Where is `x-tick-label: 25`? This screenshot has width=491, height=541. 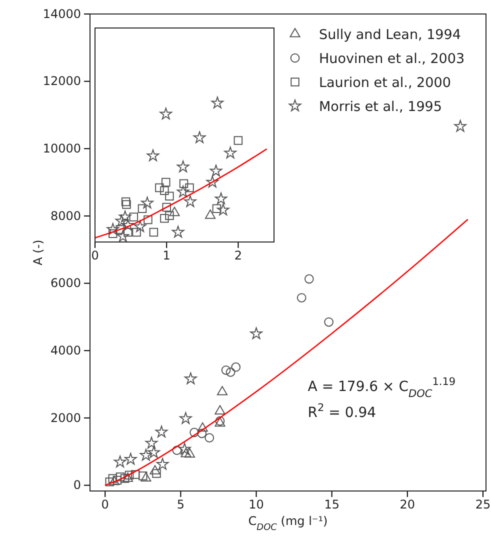 x-tick-label: 25 is located at coordinates (483, 505).